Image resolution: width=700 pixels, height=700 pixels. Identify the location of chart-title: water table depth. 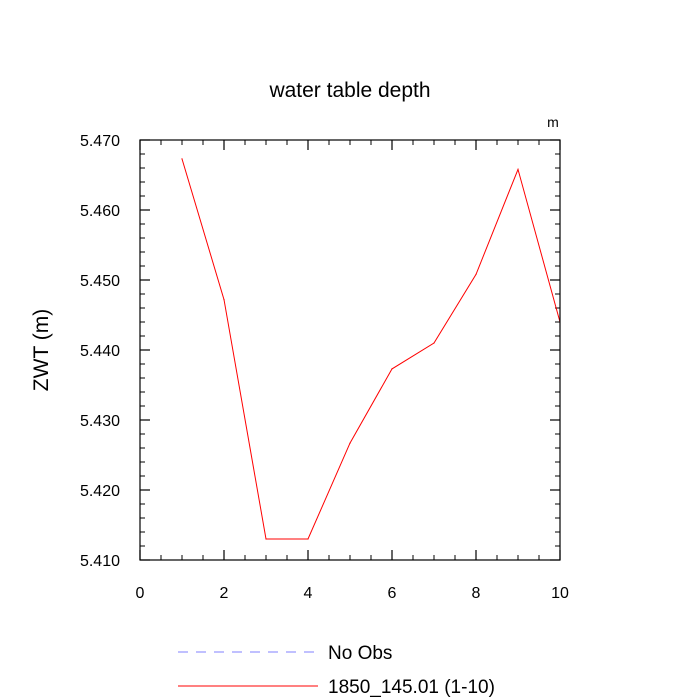
(349, 90).